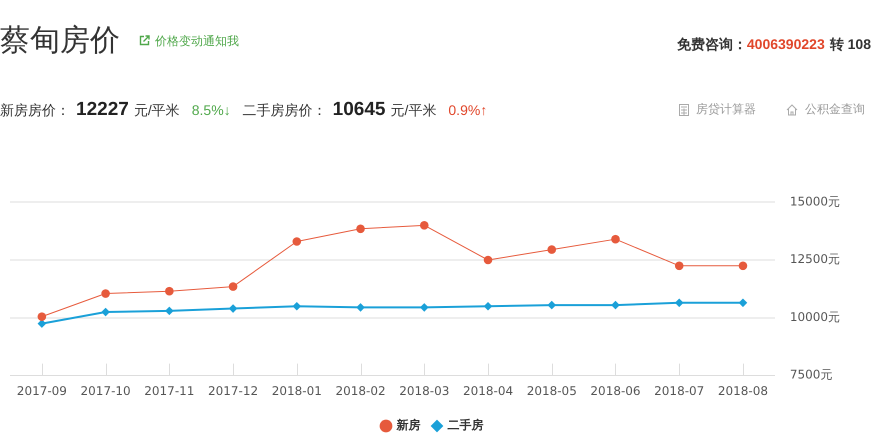 Image resolution: width=893 pixels, height=444 pixels. I want to click on x-tick-label: 2017-10, so click(105, 391).